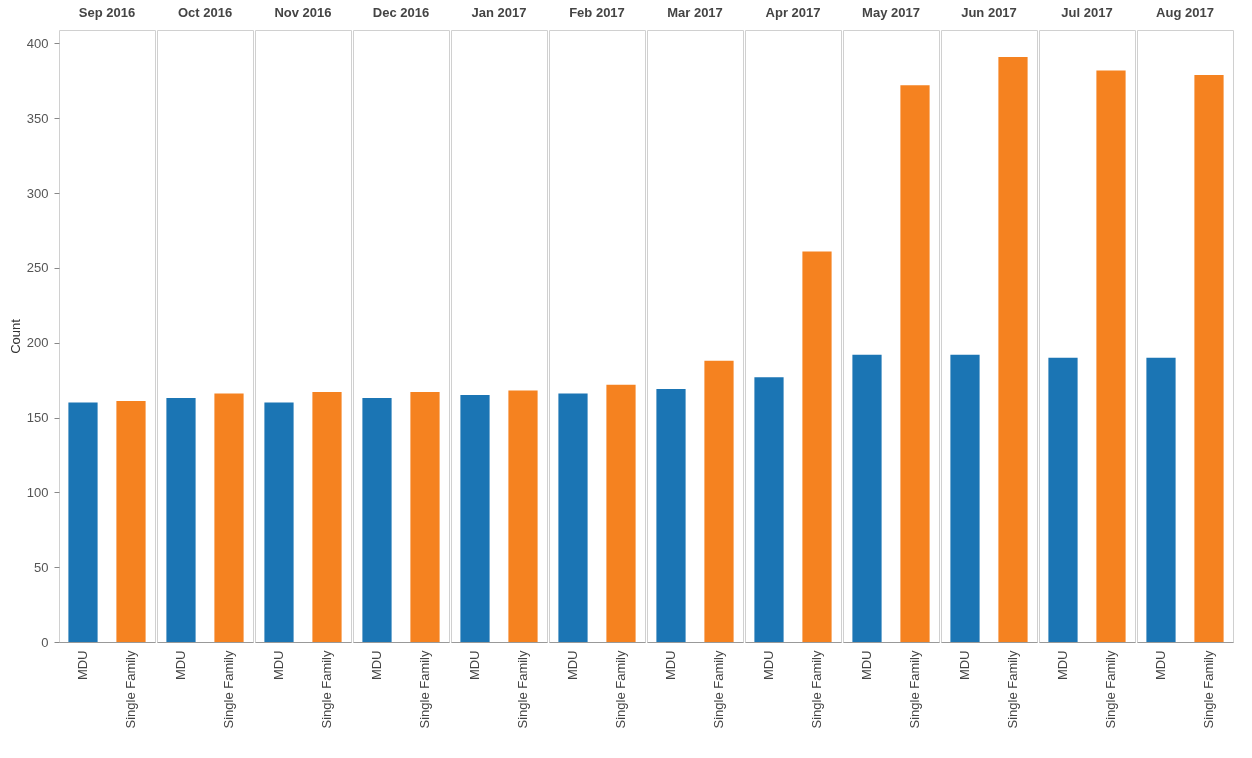 The image size is (1252, 758). Describe the element at coordinates (37, 492) in the screenshot. I see `y-tick-label: 100` at that location.